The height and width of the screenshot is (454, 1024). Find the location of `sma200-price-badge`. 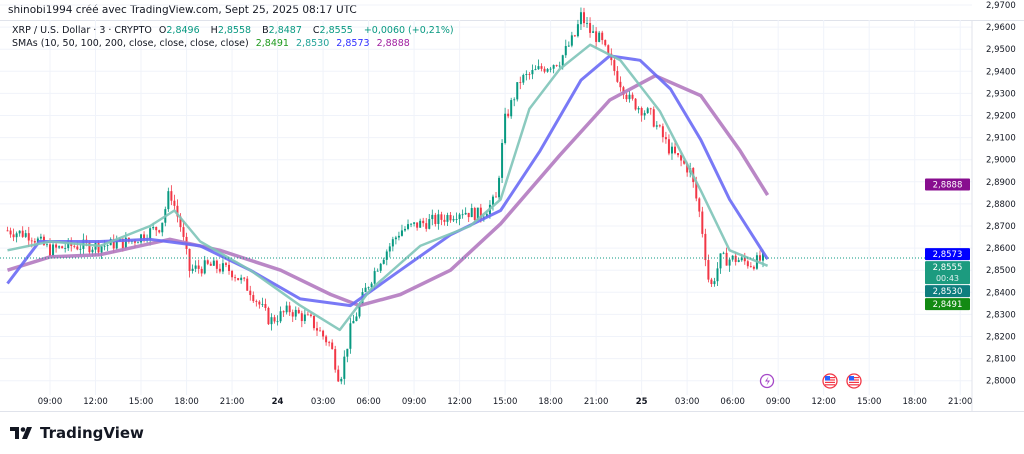

sma200-price-badge is located at coordinates (947, 184).